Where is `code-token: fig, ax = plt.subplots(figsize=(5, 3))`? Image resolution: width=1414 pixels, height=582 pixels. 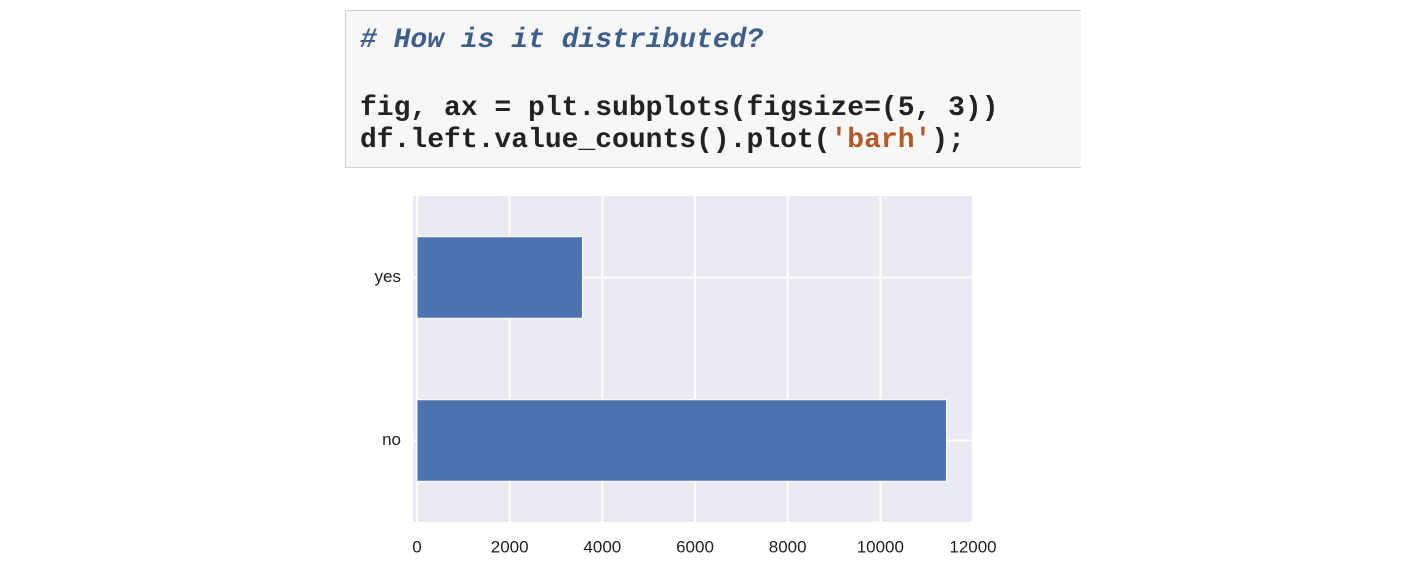
code-token: fig, ax = plt.subplots(figsize=(5, 3)) is located at coordinates (679, 108).